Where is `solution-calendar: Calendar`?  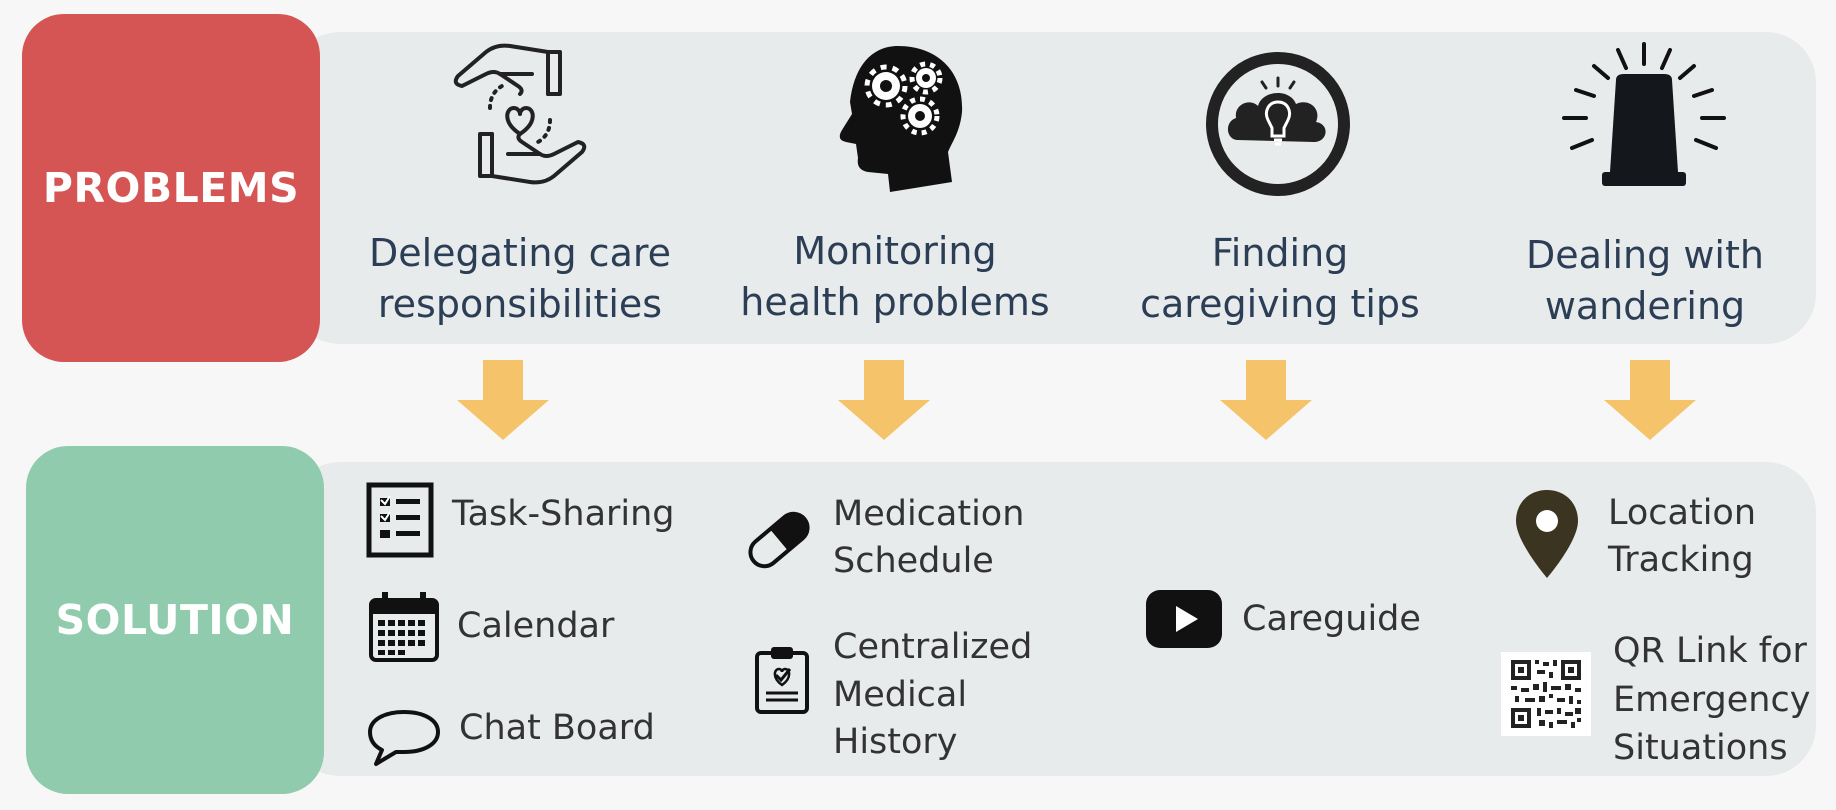
solution-calendar: Calendar is located at coordinates (536, 626).